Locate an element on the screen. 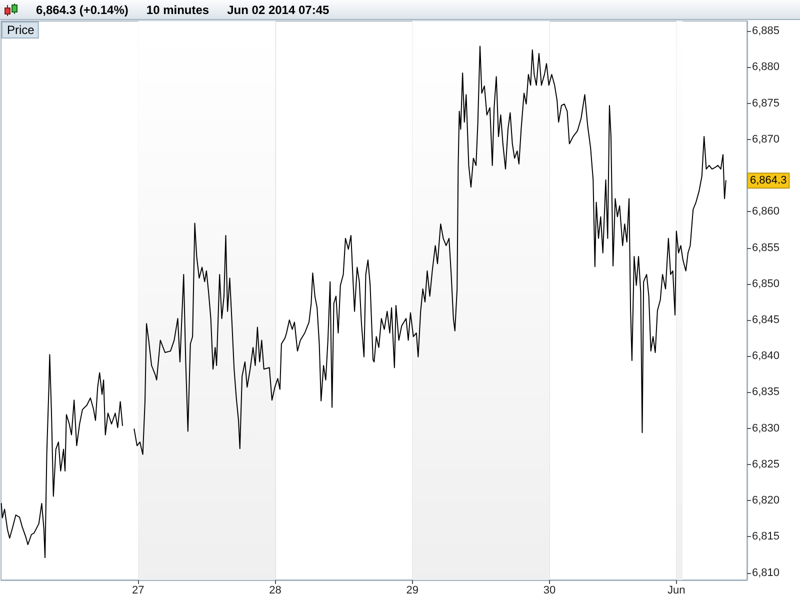  x-tick-label: 29 is located at coordinates (412, 590).